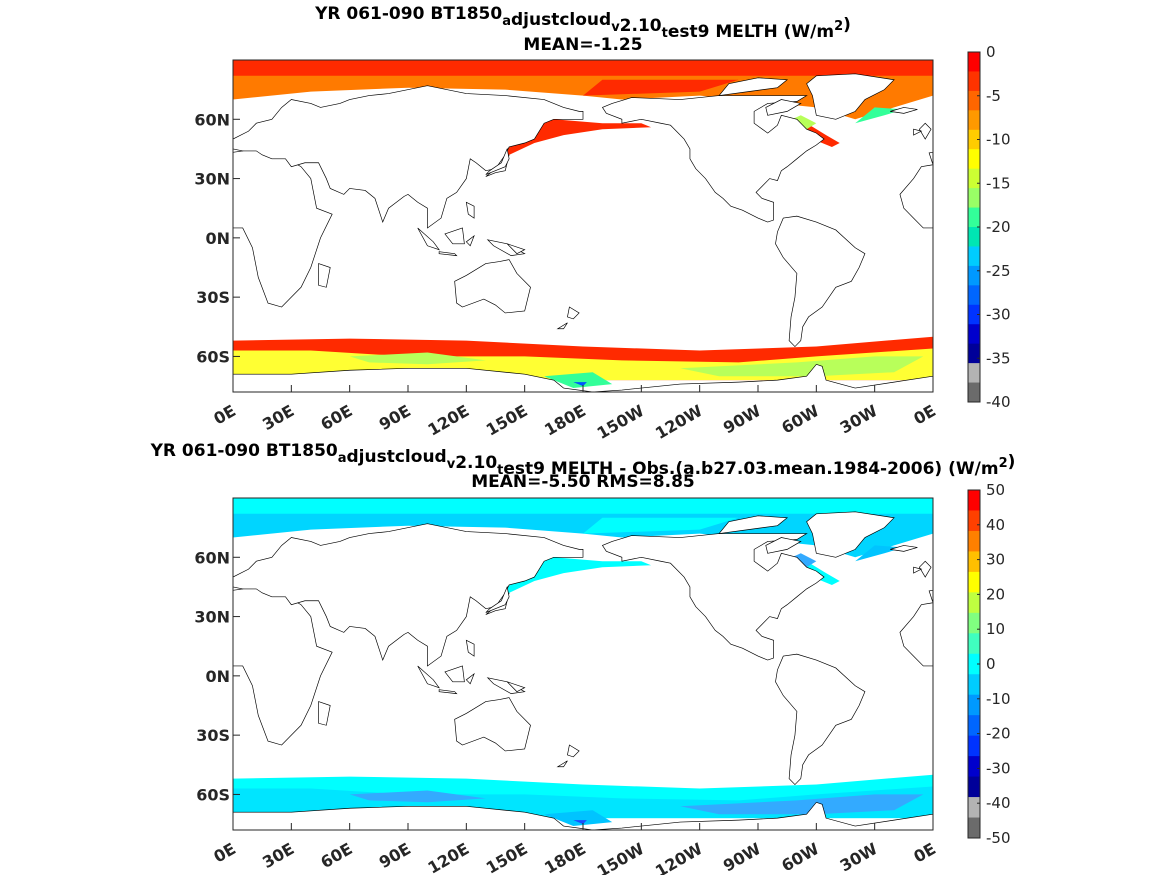  Describe the element at coordinates (397, 457) in the screenshot. I see `title-part: djustcloud` at that location.